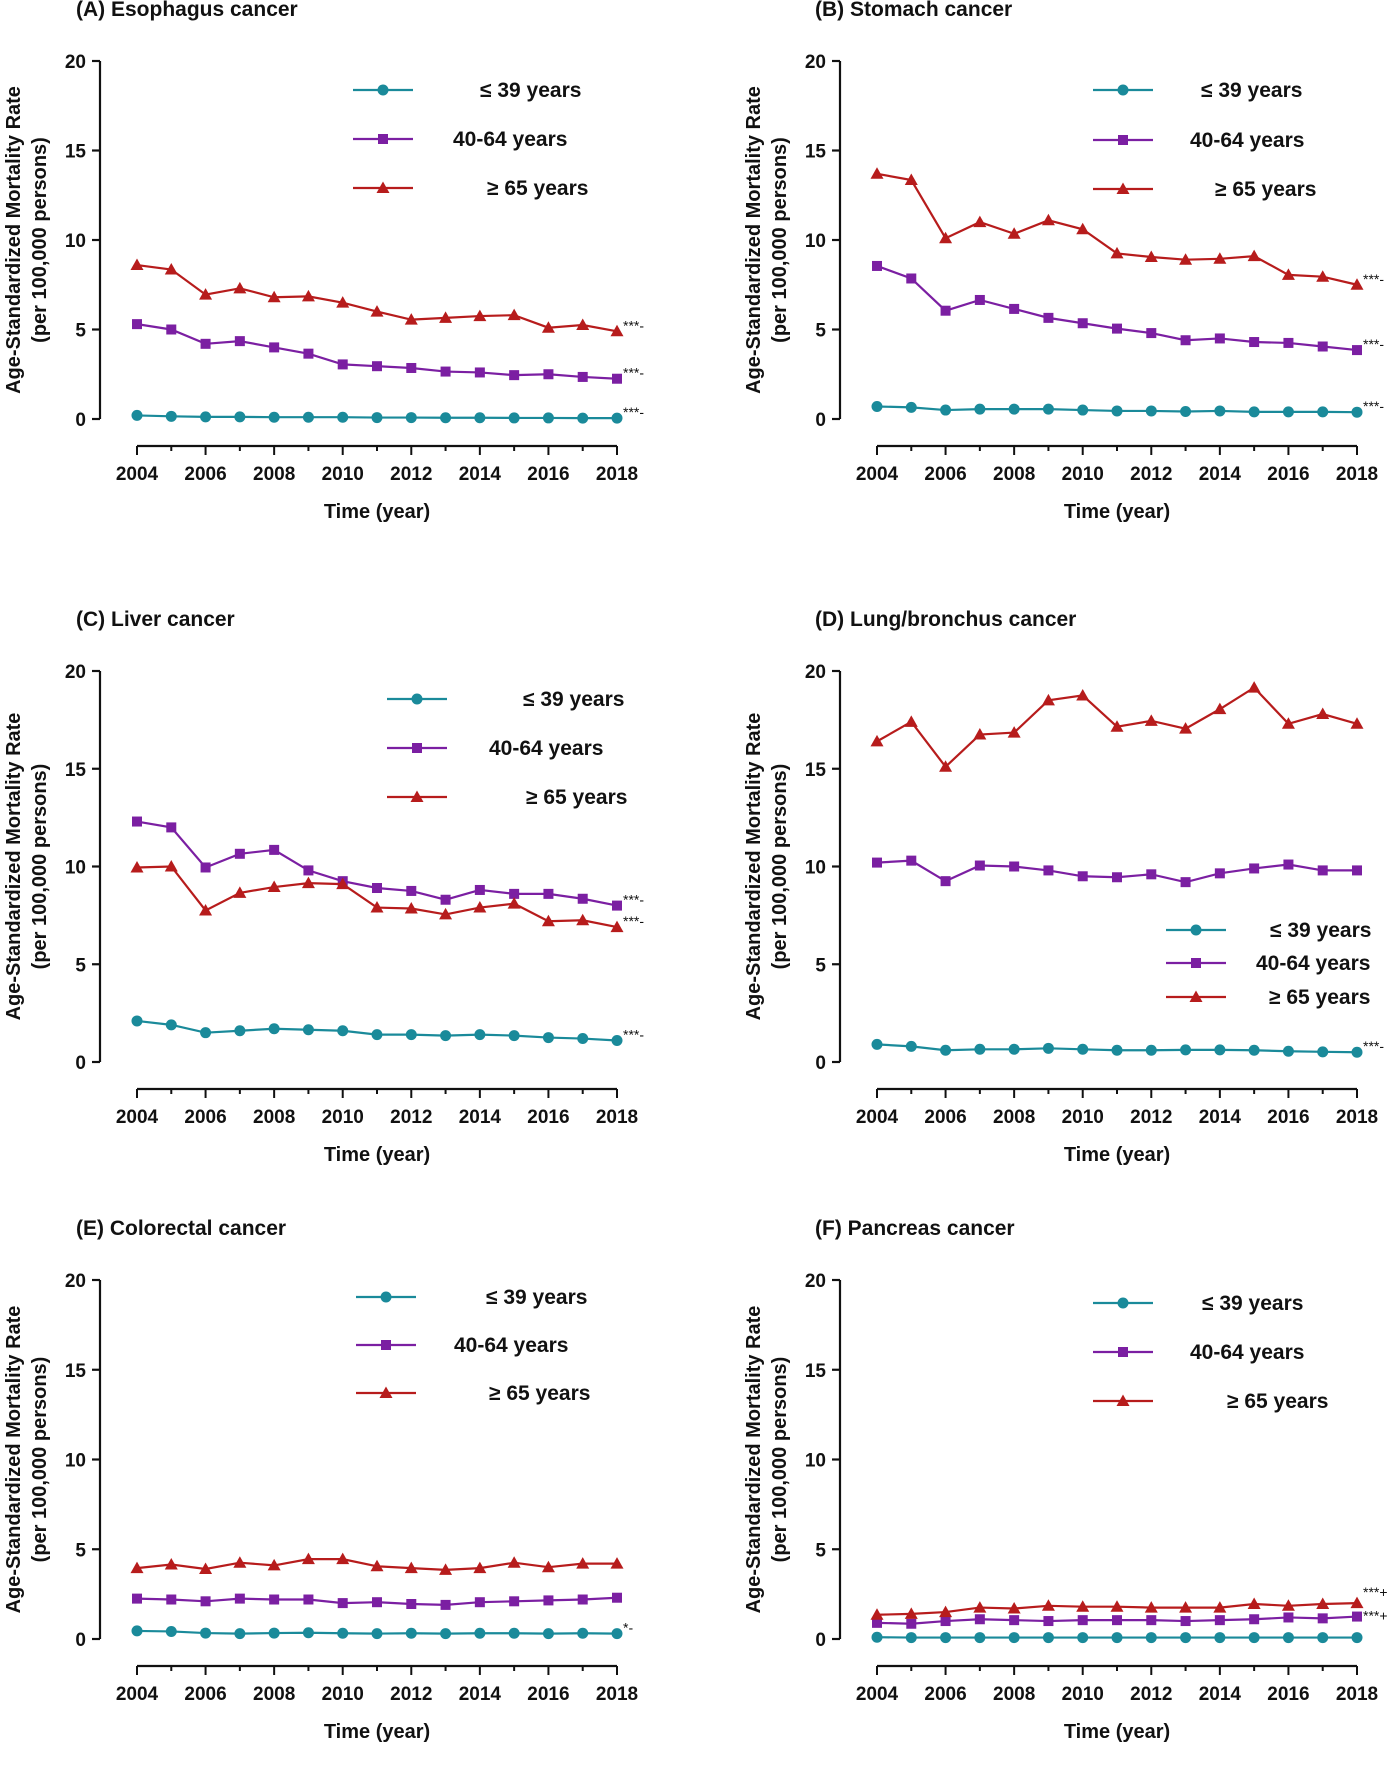 This screenshot has height=1782, width=1400. Describe the element at coordinates (480, 1694) in the screenshot. I see `x-tick-label: 2014` at that location.